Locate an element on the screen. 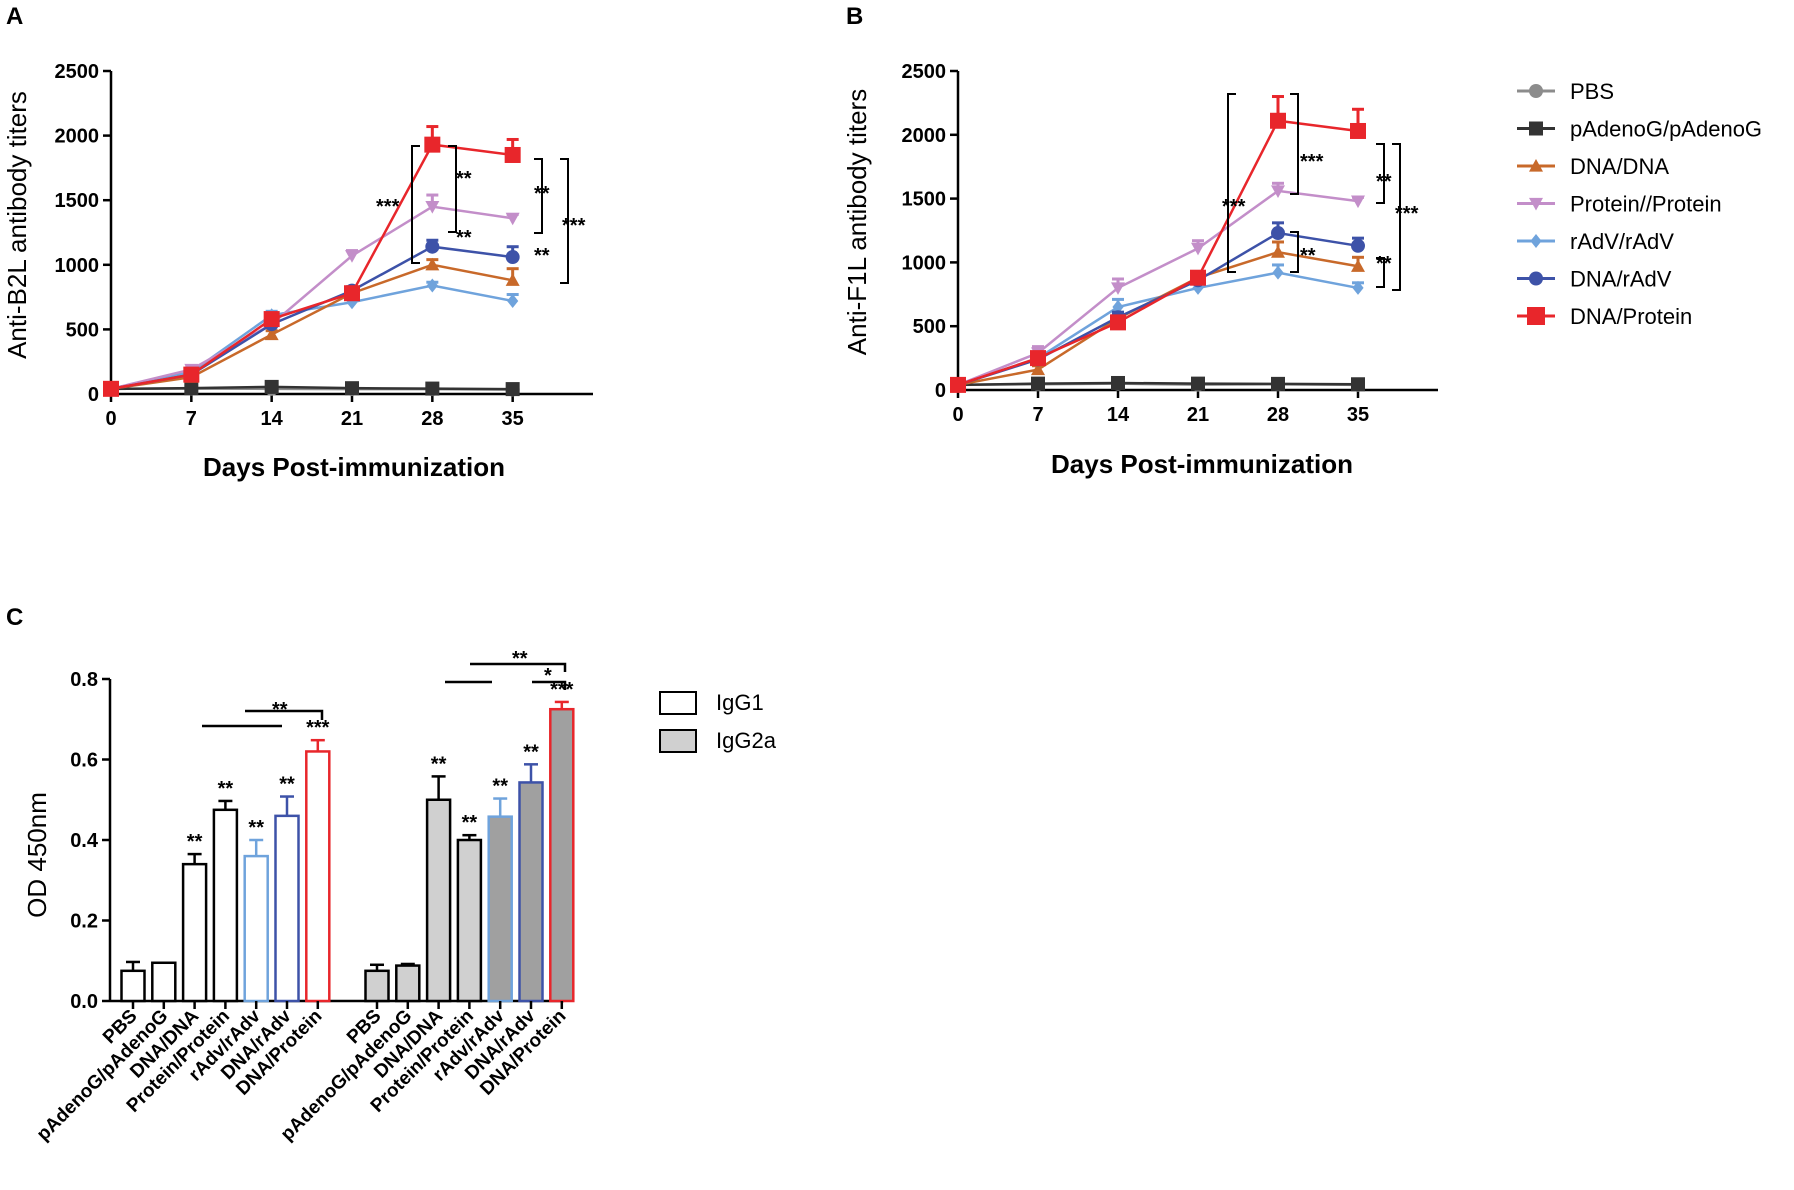 This screenshot has height=1190, width=1794. series-radv-radv is located at coordinates (1158, 327).